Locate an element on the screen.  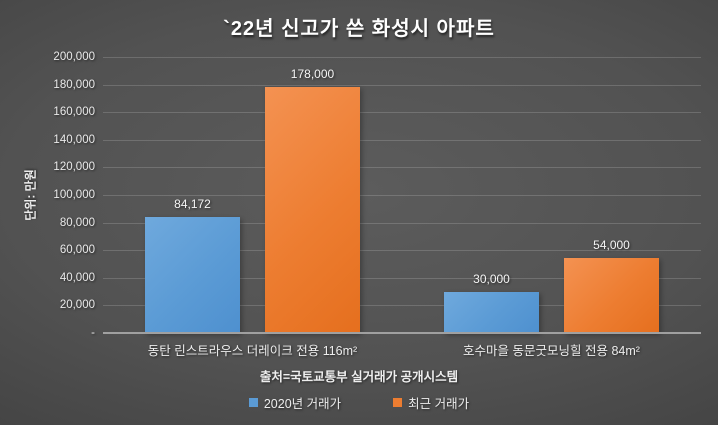
data-label: 54,000 is located at coordinates (611, 245).